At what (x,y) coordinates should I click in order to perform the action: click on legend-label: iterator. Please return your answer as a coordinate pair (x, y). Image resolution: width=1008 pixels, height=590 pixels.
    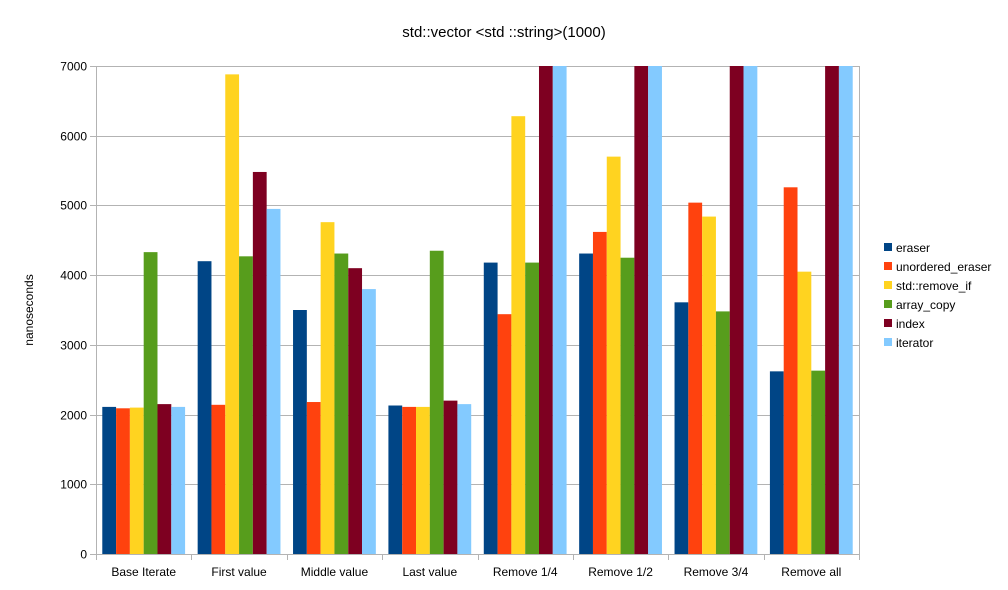
    Looking at the image, I should click on (914, 343).